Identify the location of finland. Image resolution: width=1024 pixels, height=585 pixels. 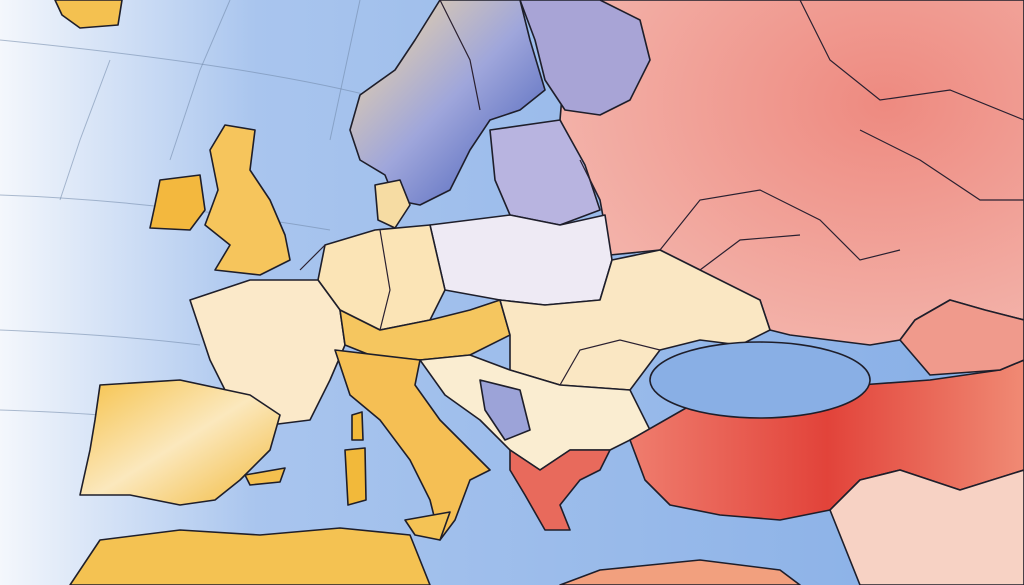
(585, 58).